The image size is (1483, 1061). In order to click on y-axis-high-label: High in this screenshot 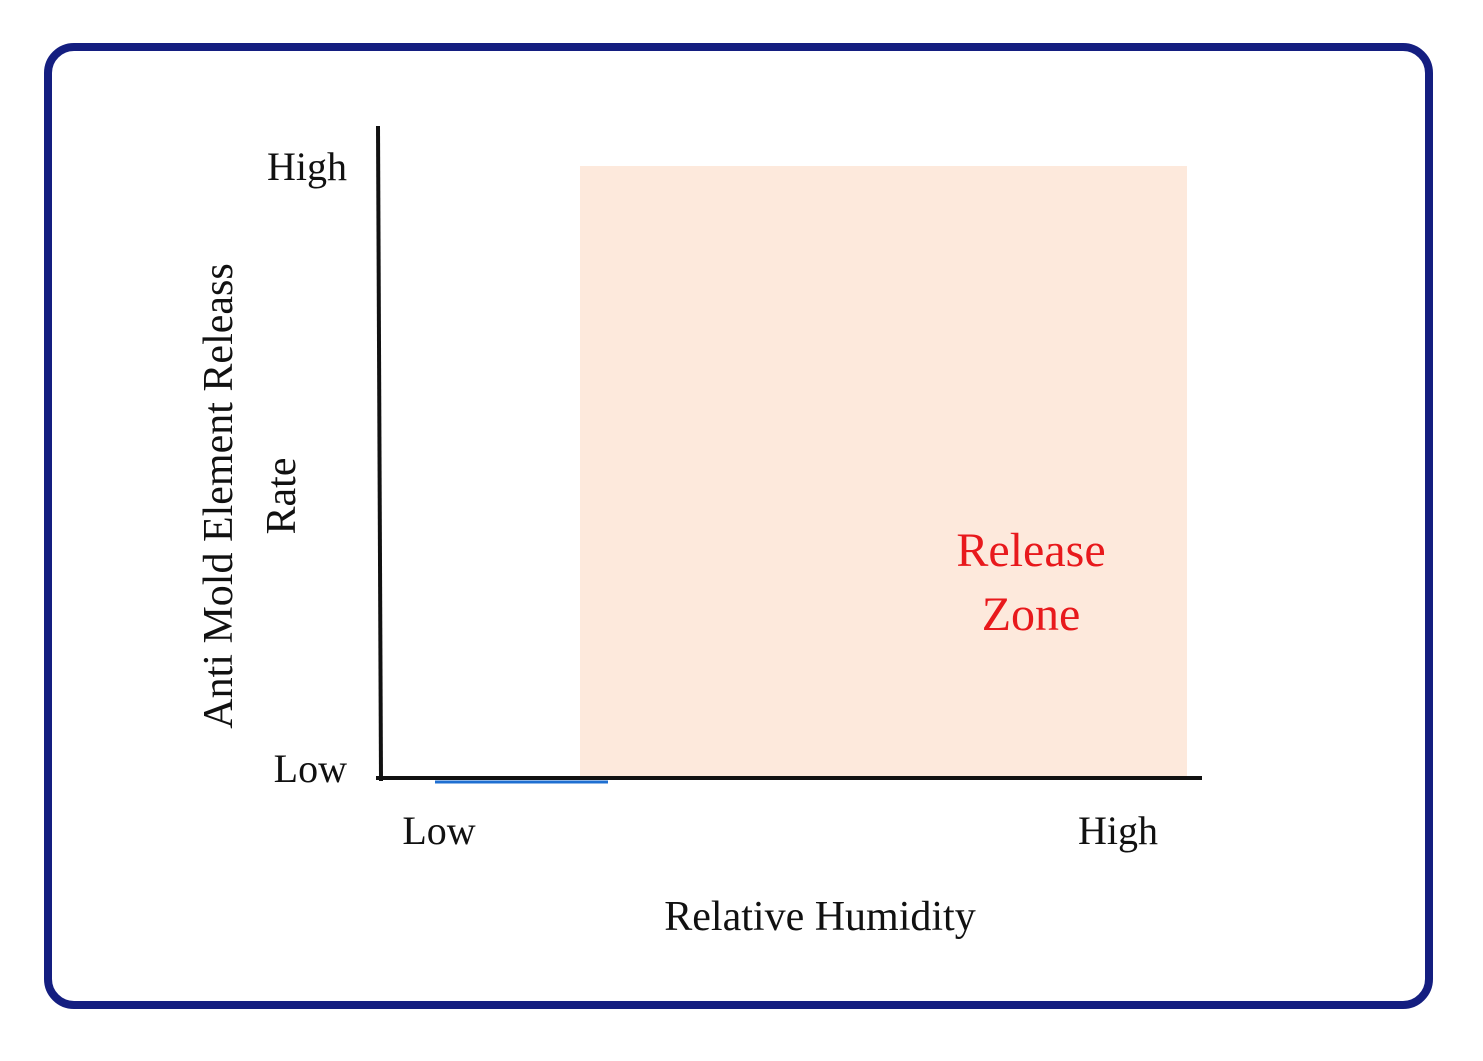, I will do `click(307, 166)`.